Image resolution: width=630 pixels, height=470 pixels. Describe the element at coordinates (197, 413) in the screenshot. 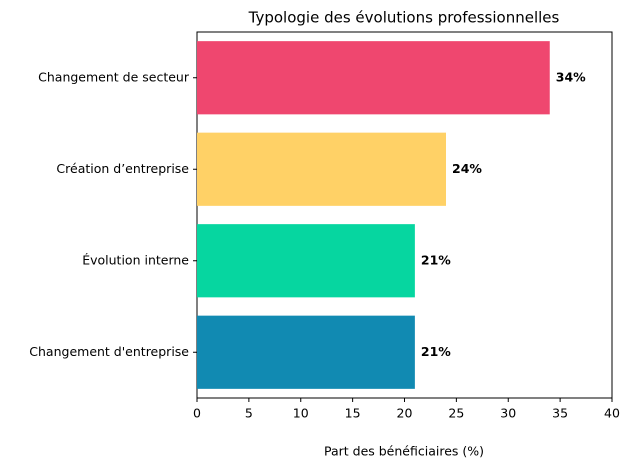

I see `x-tick-label: 0` at that location.